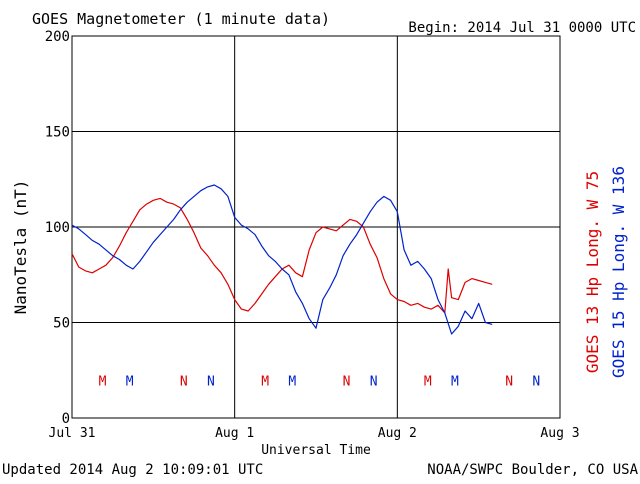 This screenshot has width=640, height=484. What do you see at coordinates (72, 433) in the screenshot?
I see `x-tick-label-0: Jul 31` at bounding box center [72, 433].